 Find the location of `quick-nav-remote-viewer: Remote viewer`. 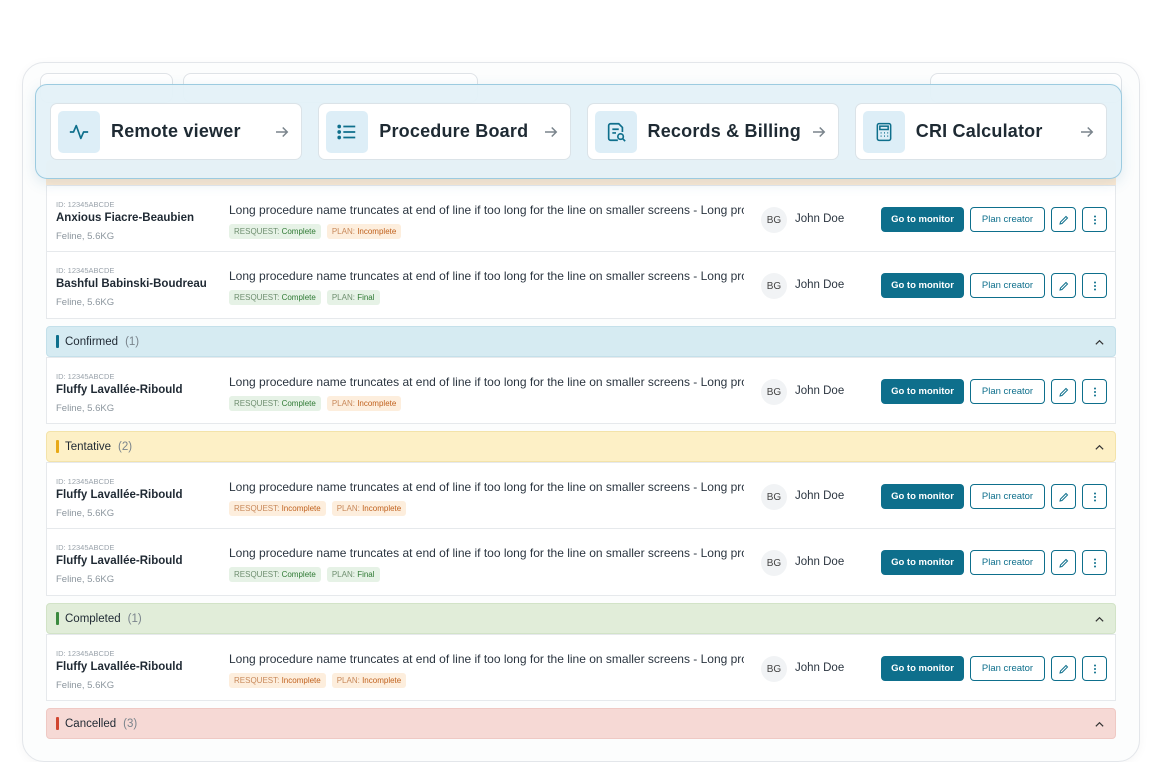

quick-nav-remote-viewer: Remote viewer is located at coordinates (176, 131).